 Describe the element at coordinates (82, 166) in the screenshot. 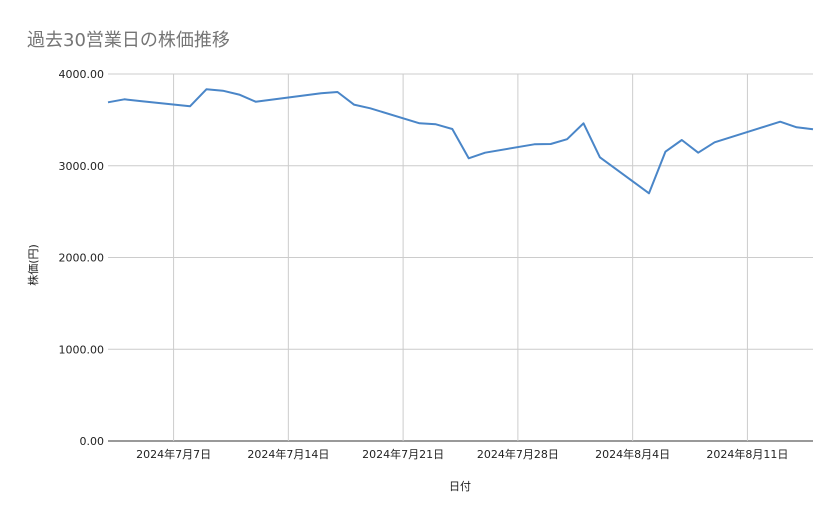

I see `y-tick-label: 3000.00` at that location.